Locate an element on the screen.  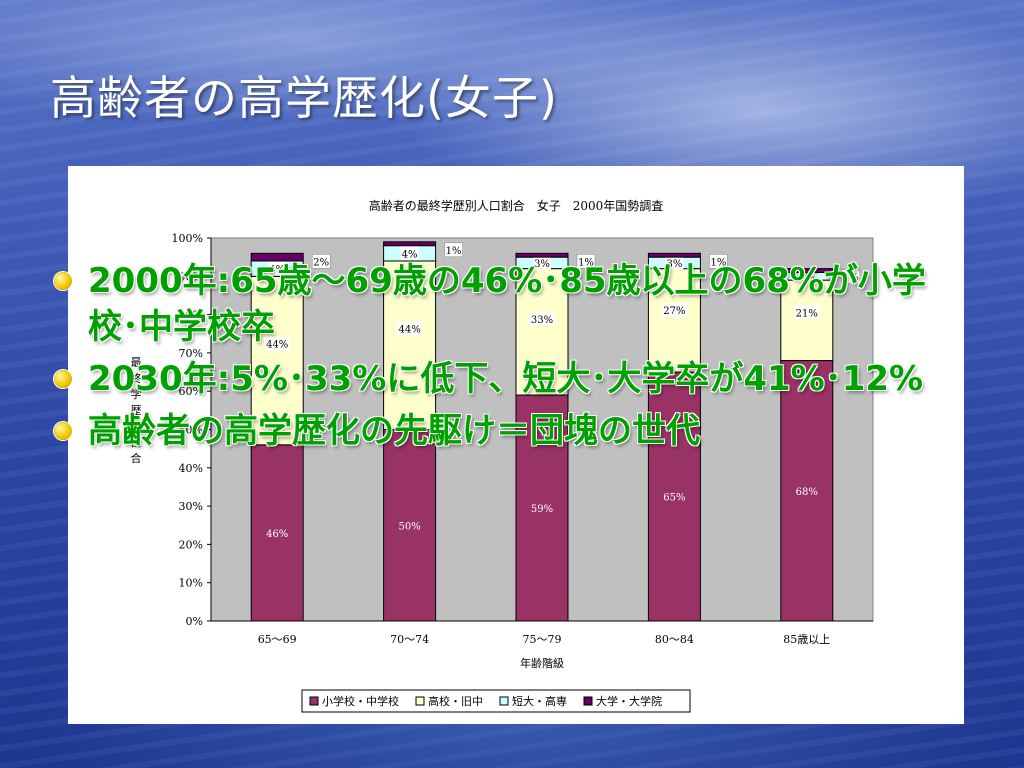
bullet-text: 2030年:5%･33%に低下、短大･大学卒が41%･12% is located at coordinates (506, 379).